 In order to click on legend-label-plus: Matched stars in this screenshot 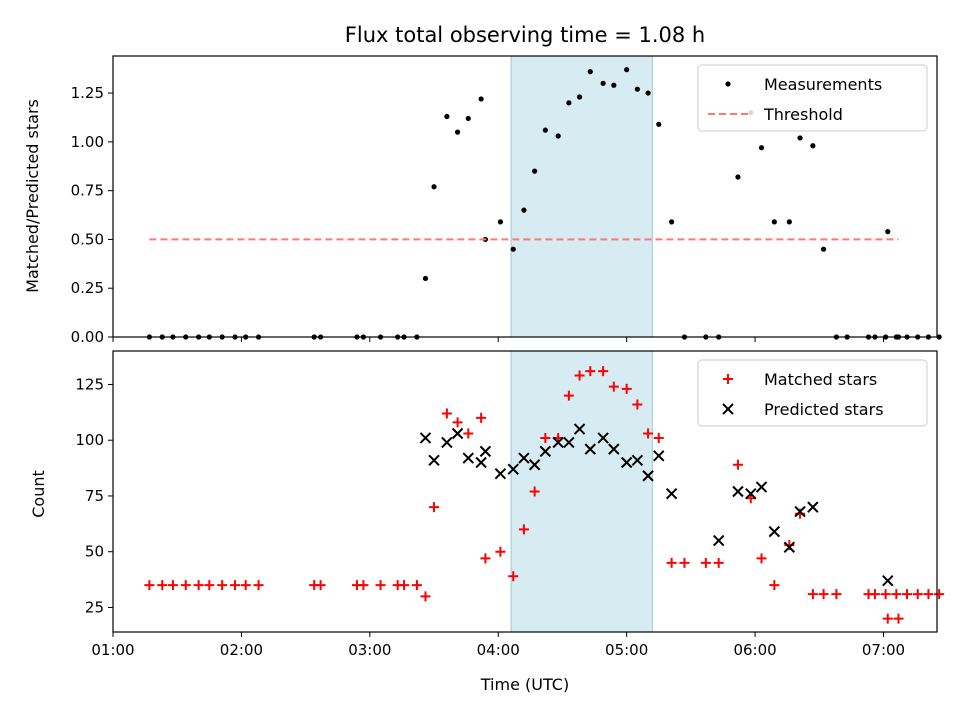, I will do `click(820, 379)`.